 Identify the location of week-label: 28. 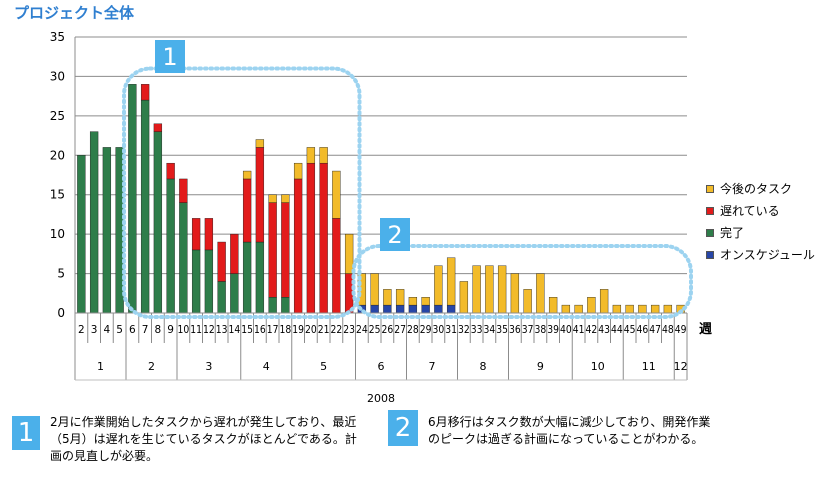
(413, 330).